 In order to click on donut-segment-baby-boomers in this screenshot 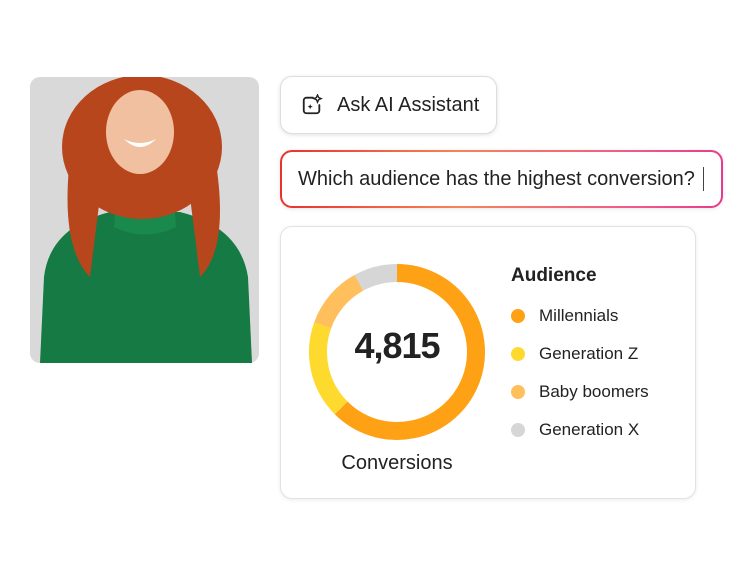, I will do `click(339, 301)`.